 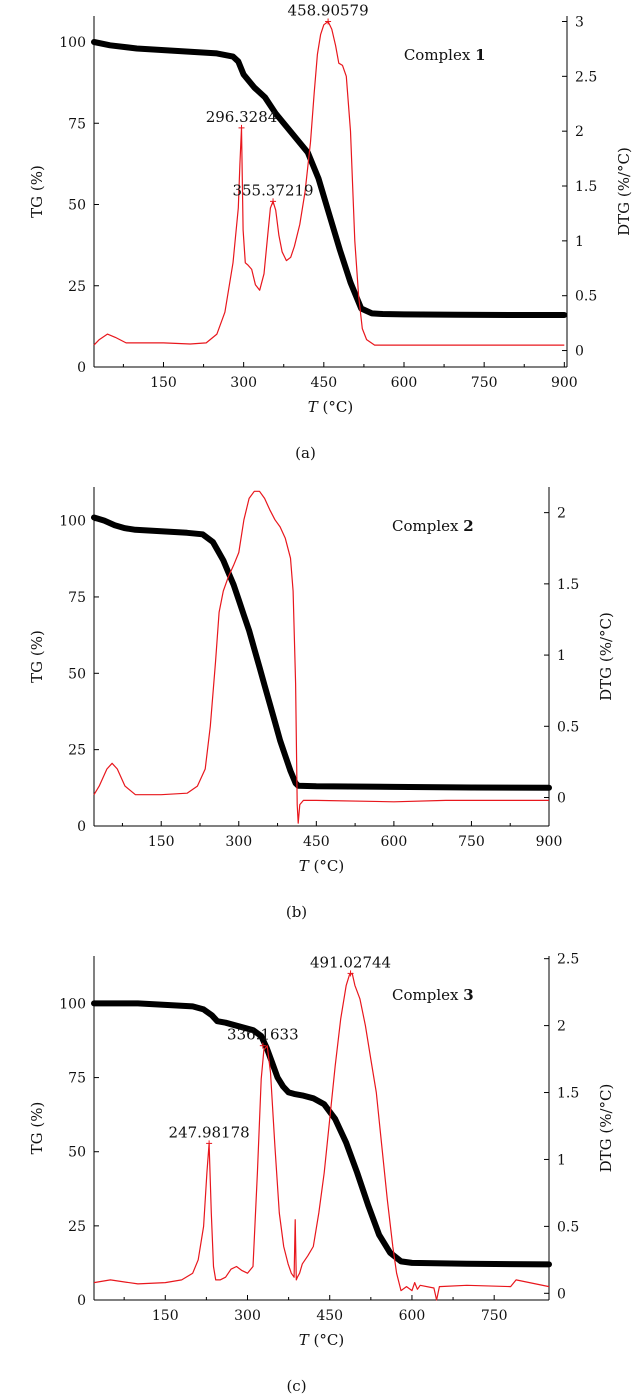 What do you see at coordinates (242, 117) in the screenshot?
I see `peak-label: 296.3284` at bounding box center [242, 117].